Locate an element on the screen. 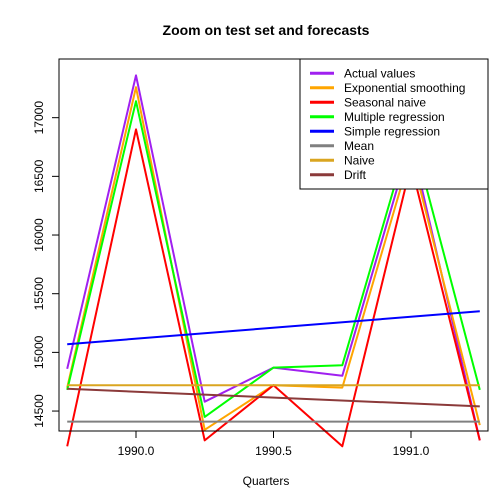  series-line-drift is located at coordinates (273, 397).